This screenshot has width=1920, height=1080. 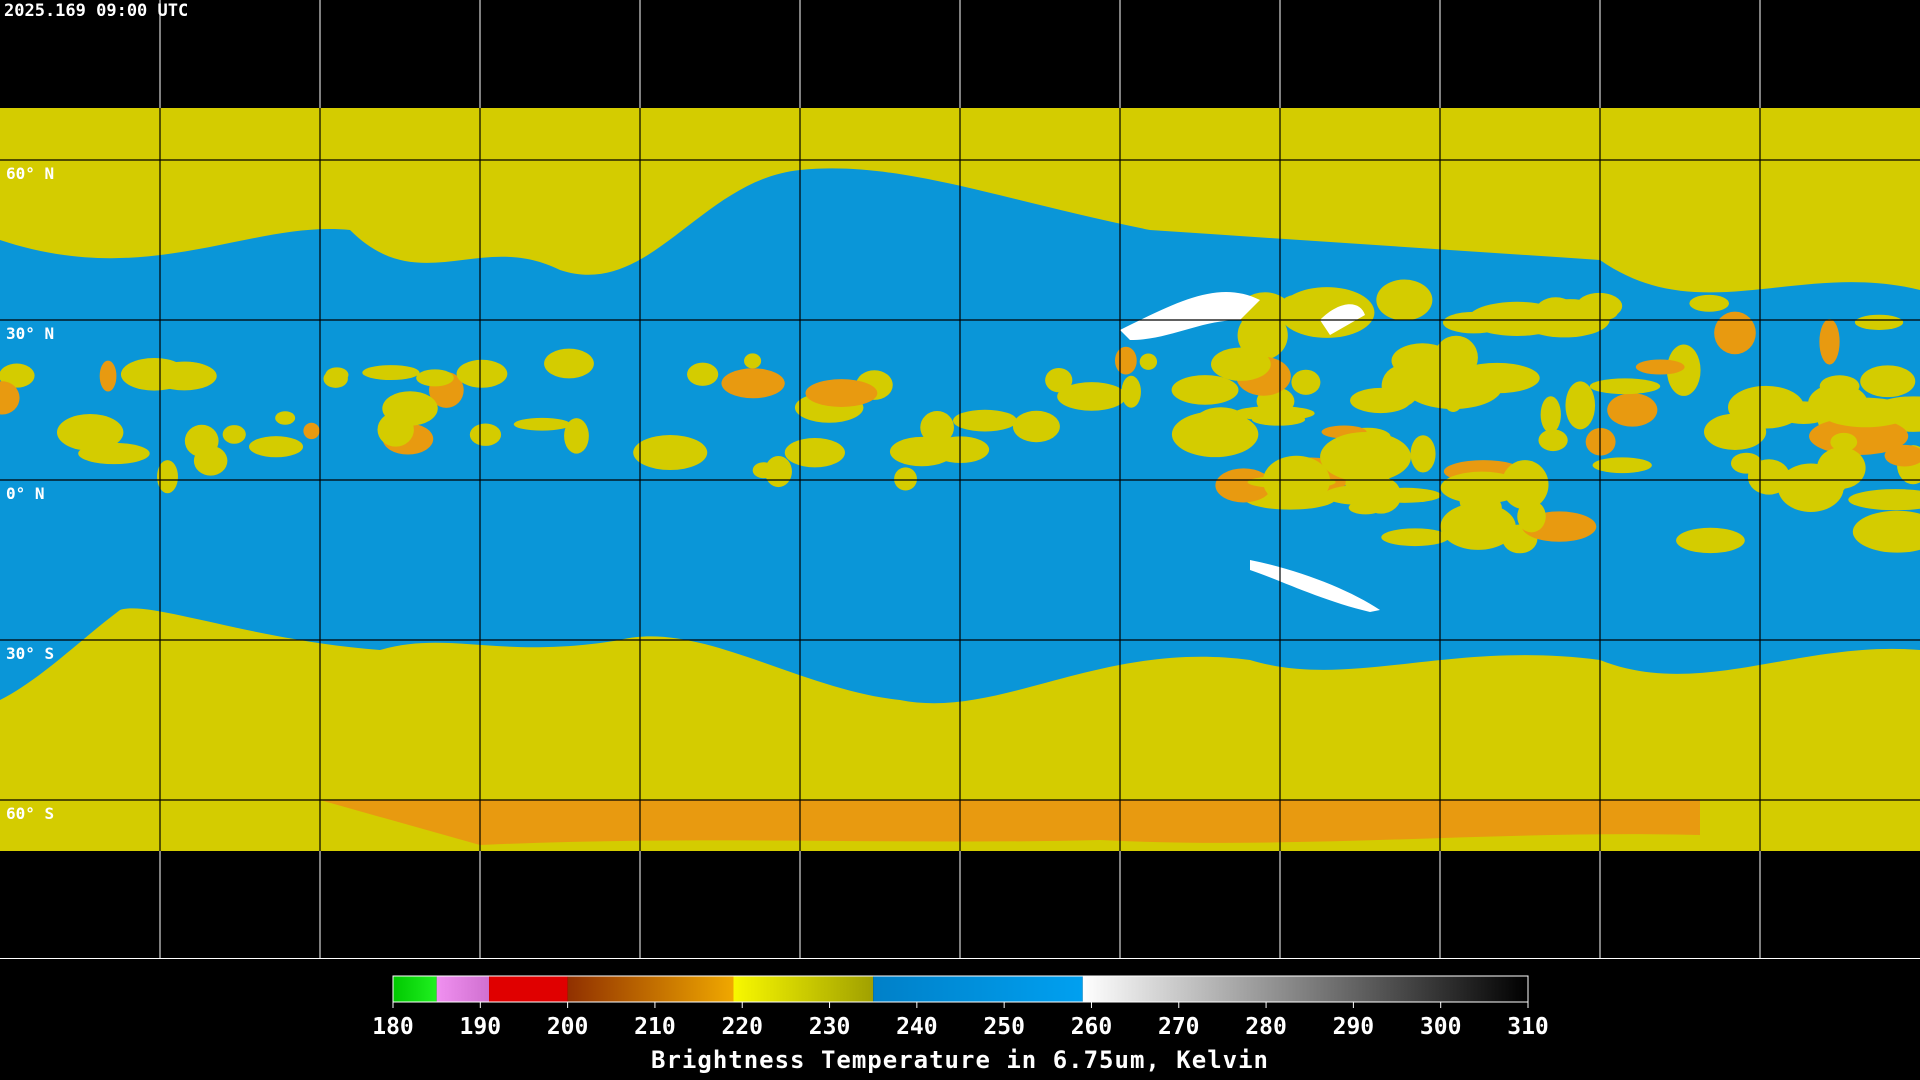 I want to click on tick-label: 230, so click(x=830, y=1027).